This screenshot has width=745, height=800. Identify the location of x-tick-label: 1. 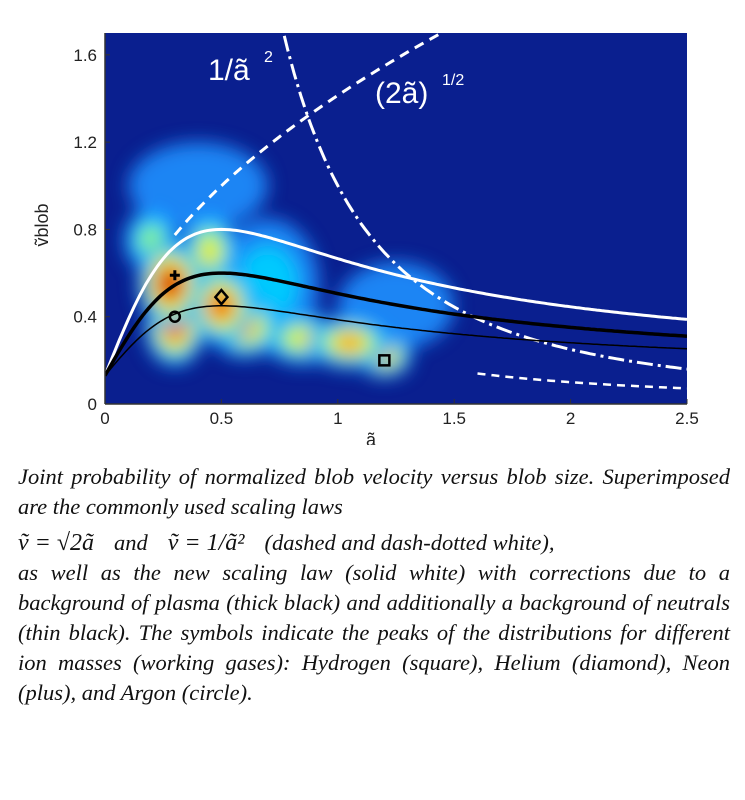
(337, 418).